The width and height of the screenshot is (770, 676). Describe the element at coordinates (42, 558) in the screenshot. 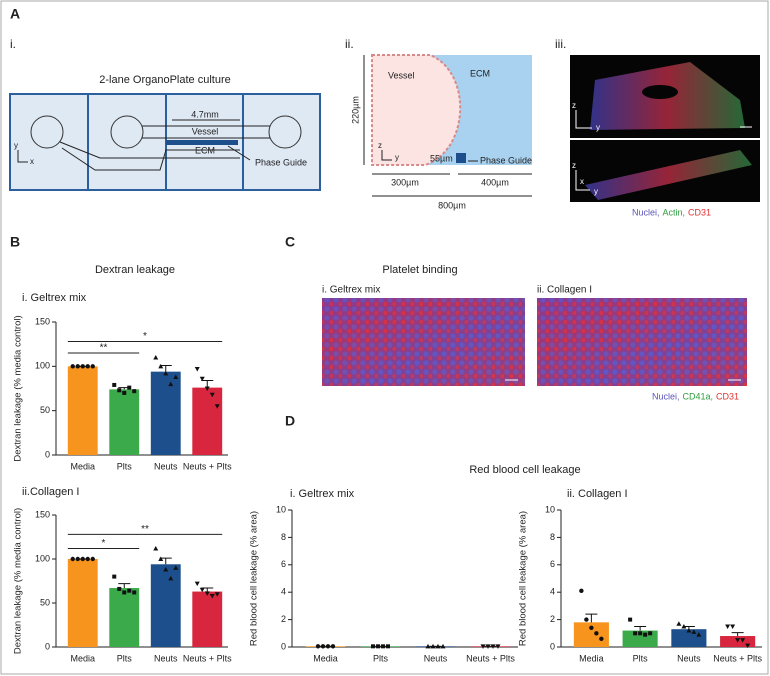

I see `y-tick-label: 100` at that location.